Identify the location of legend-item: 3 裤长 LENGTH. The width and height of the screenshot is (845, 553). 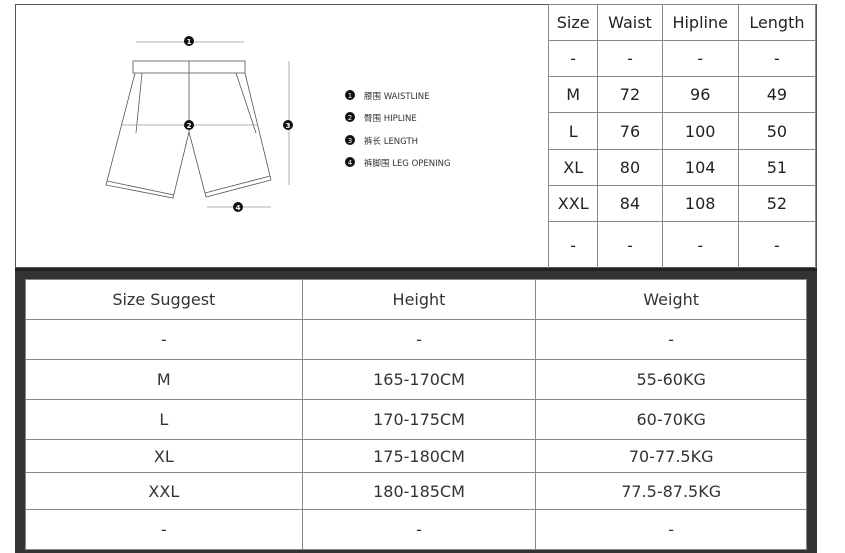
(381, 141).